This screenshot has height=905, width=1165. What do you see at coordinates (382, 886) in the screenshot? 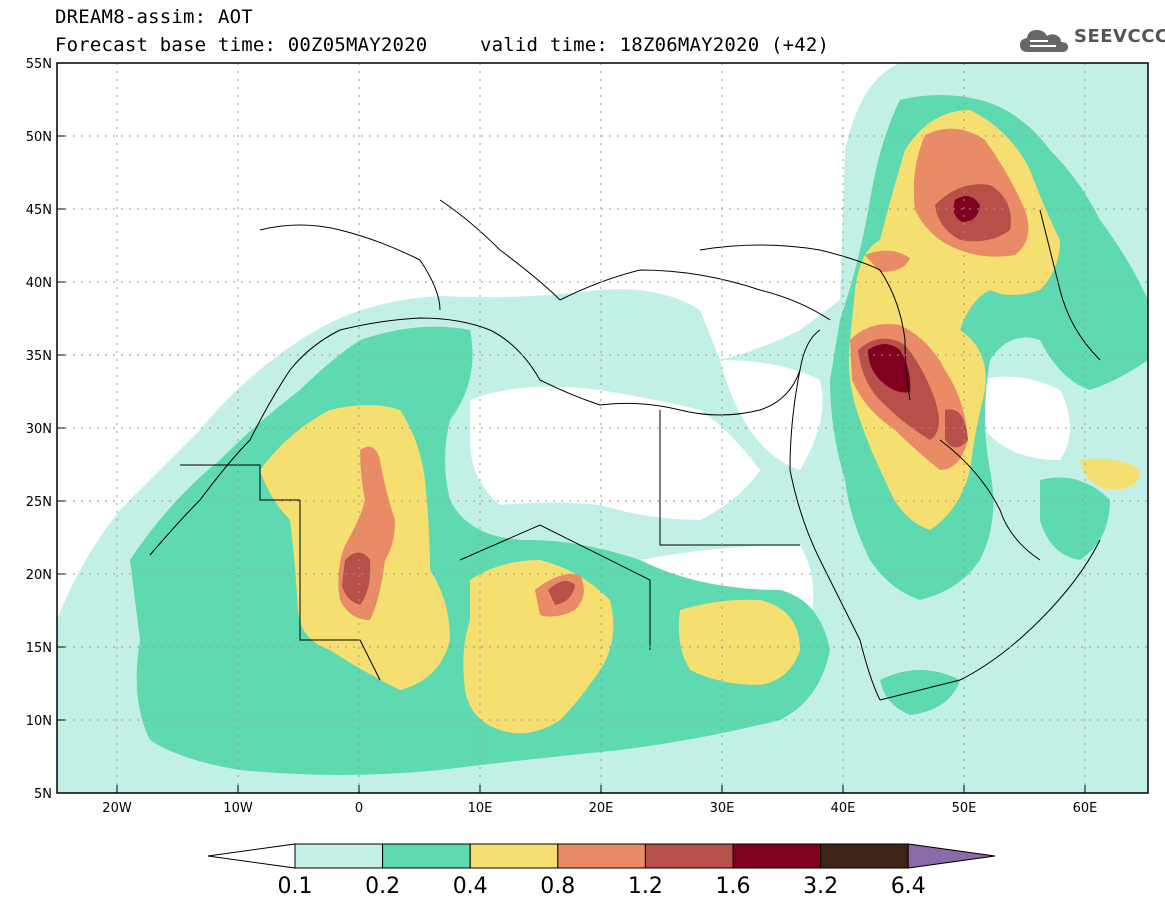
I see `colorbar-label: 0.2` at bounding box center [382, 886].